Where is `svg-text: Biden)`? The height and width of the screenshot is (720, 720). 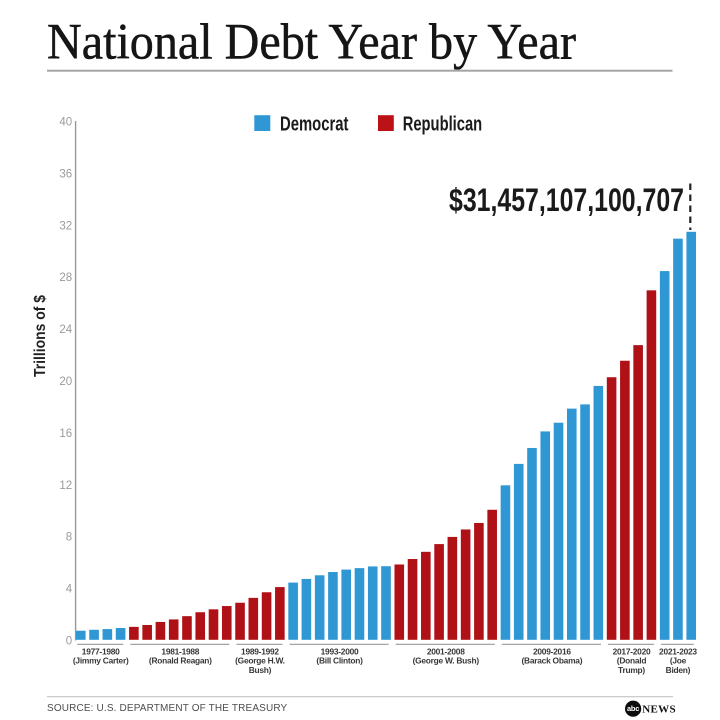
svg-text: Biden) is located at coordinates (678, 670).